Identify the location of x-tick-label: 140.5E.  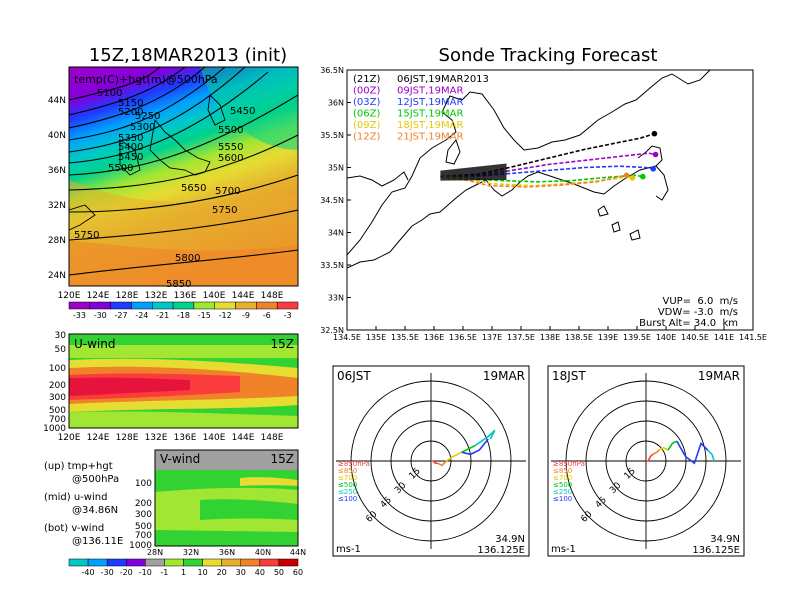
(695, 337).